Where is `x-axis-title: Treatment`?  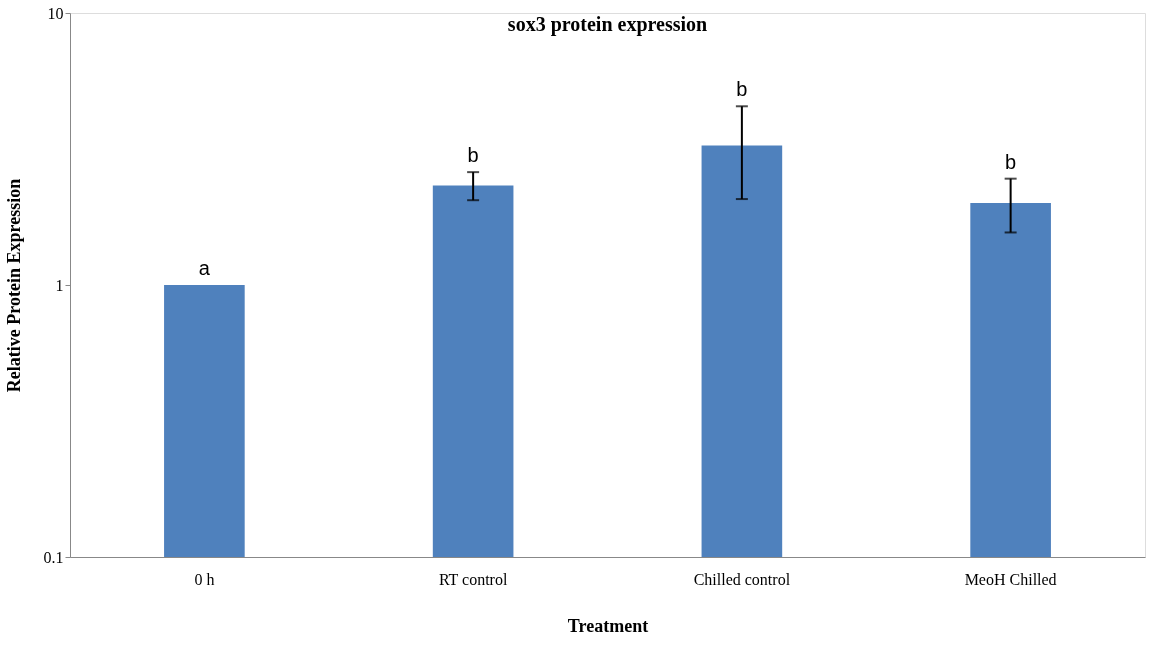
x-axis-title: Treatment is located at coordinates (608, 625).